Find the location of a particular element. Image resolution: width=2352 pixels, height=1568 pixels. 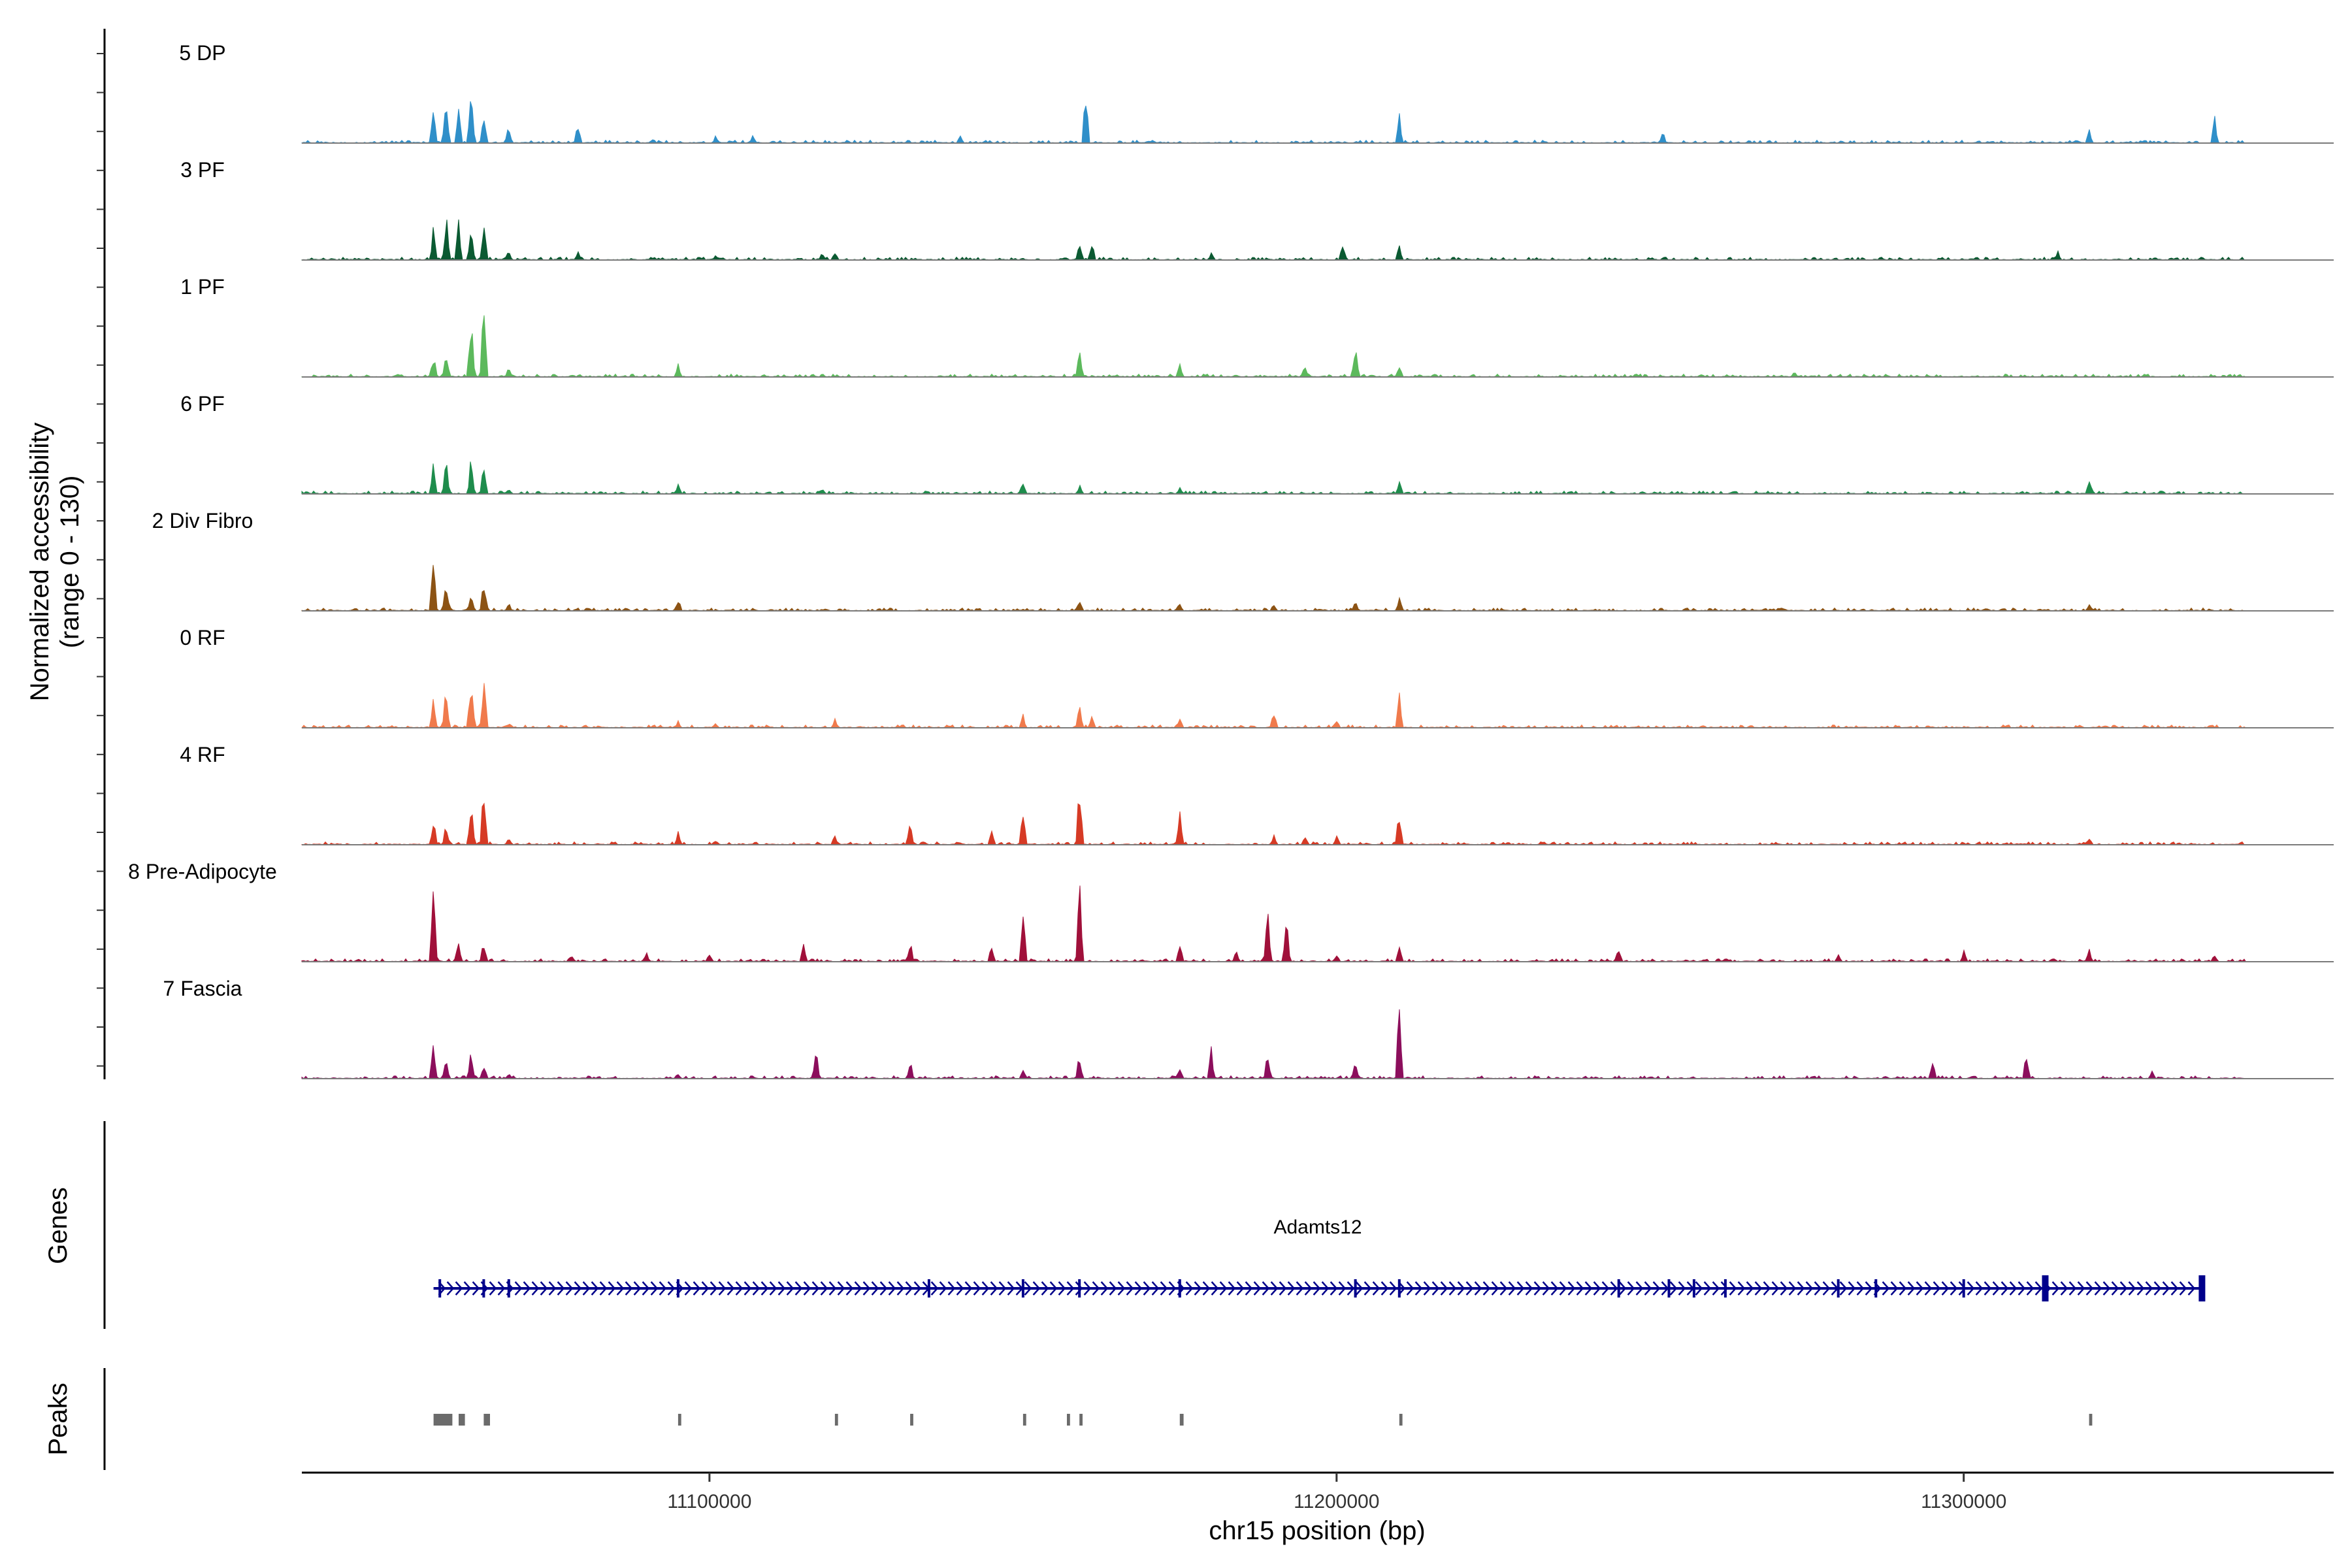

genes-panel: Genes Adamts12 is located at coordinates (1125, 1225).